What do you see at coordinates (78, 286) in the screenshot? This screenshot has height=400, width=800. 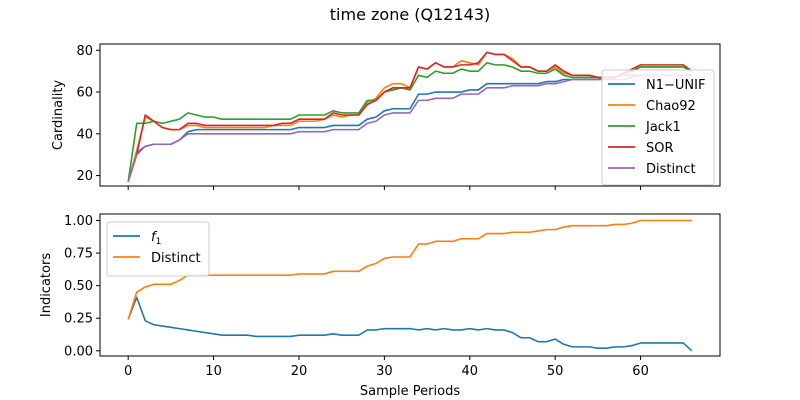 I see `y-tick-label: 0.50` at bounding box center [78, 286].